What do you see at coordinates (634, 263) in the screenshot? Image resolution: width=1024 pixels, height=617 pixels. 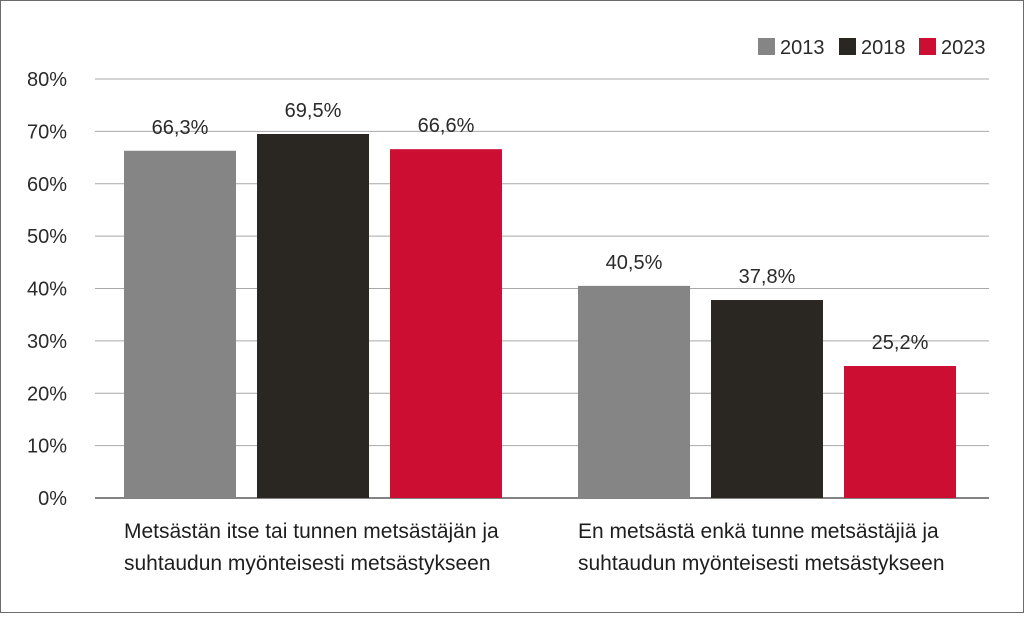 I see `data-label: 40,5%` at bounding box center [634, 263].